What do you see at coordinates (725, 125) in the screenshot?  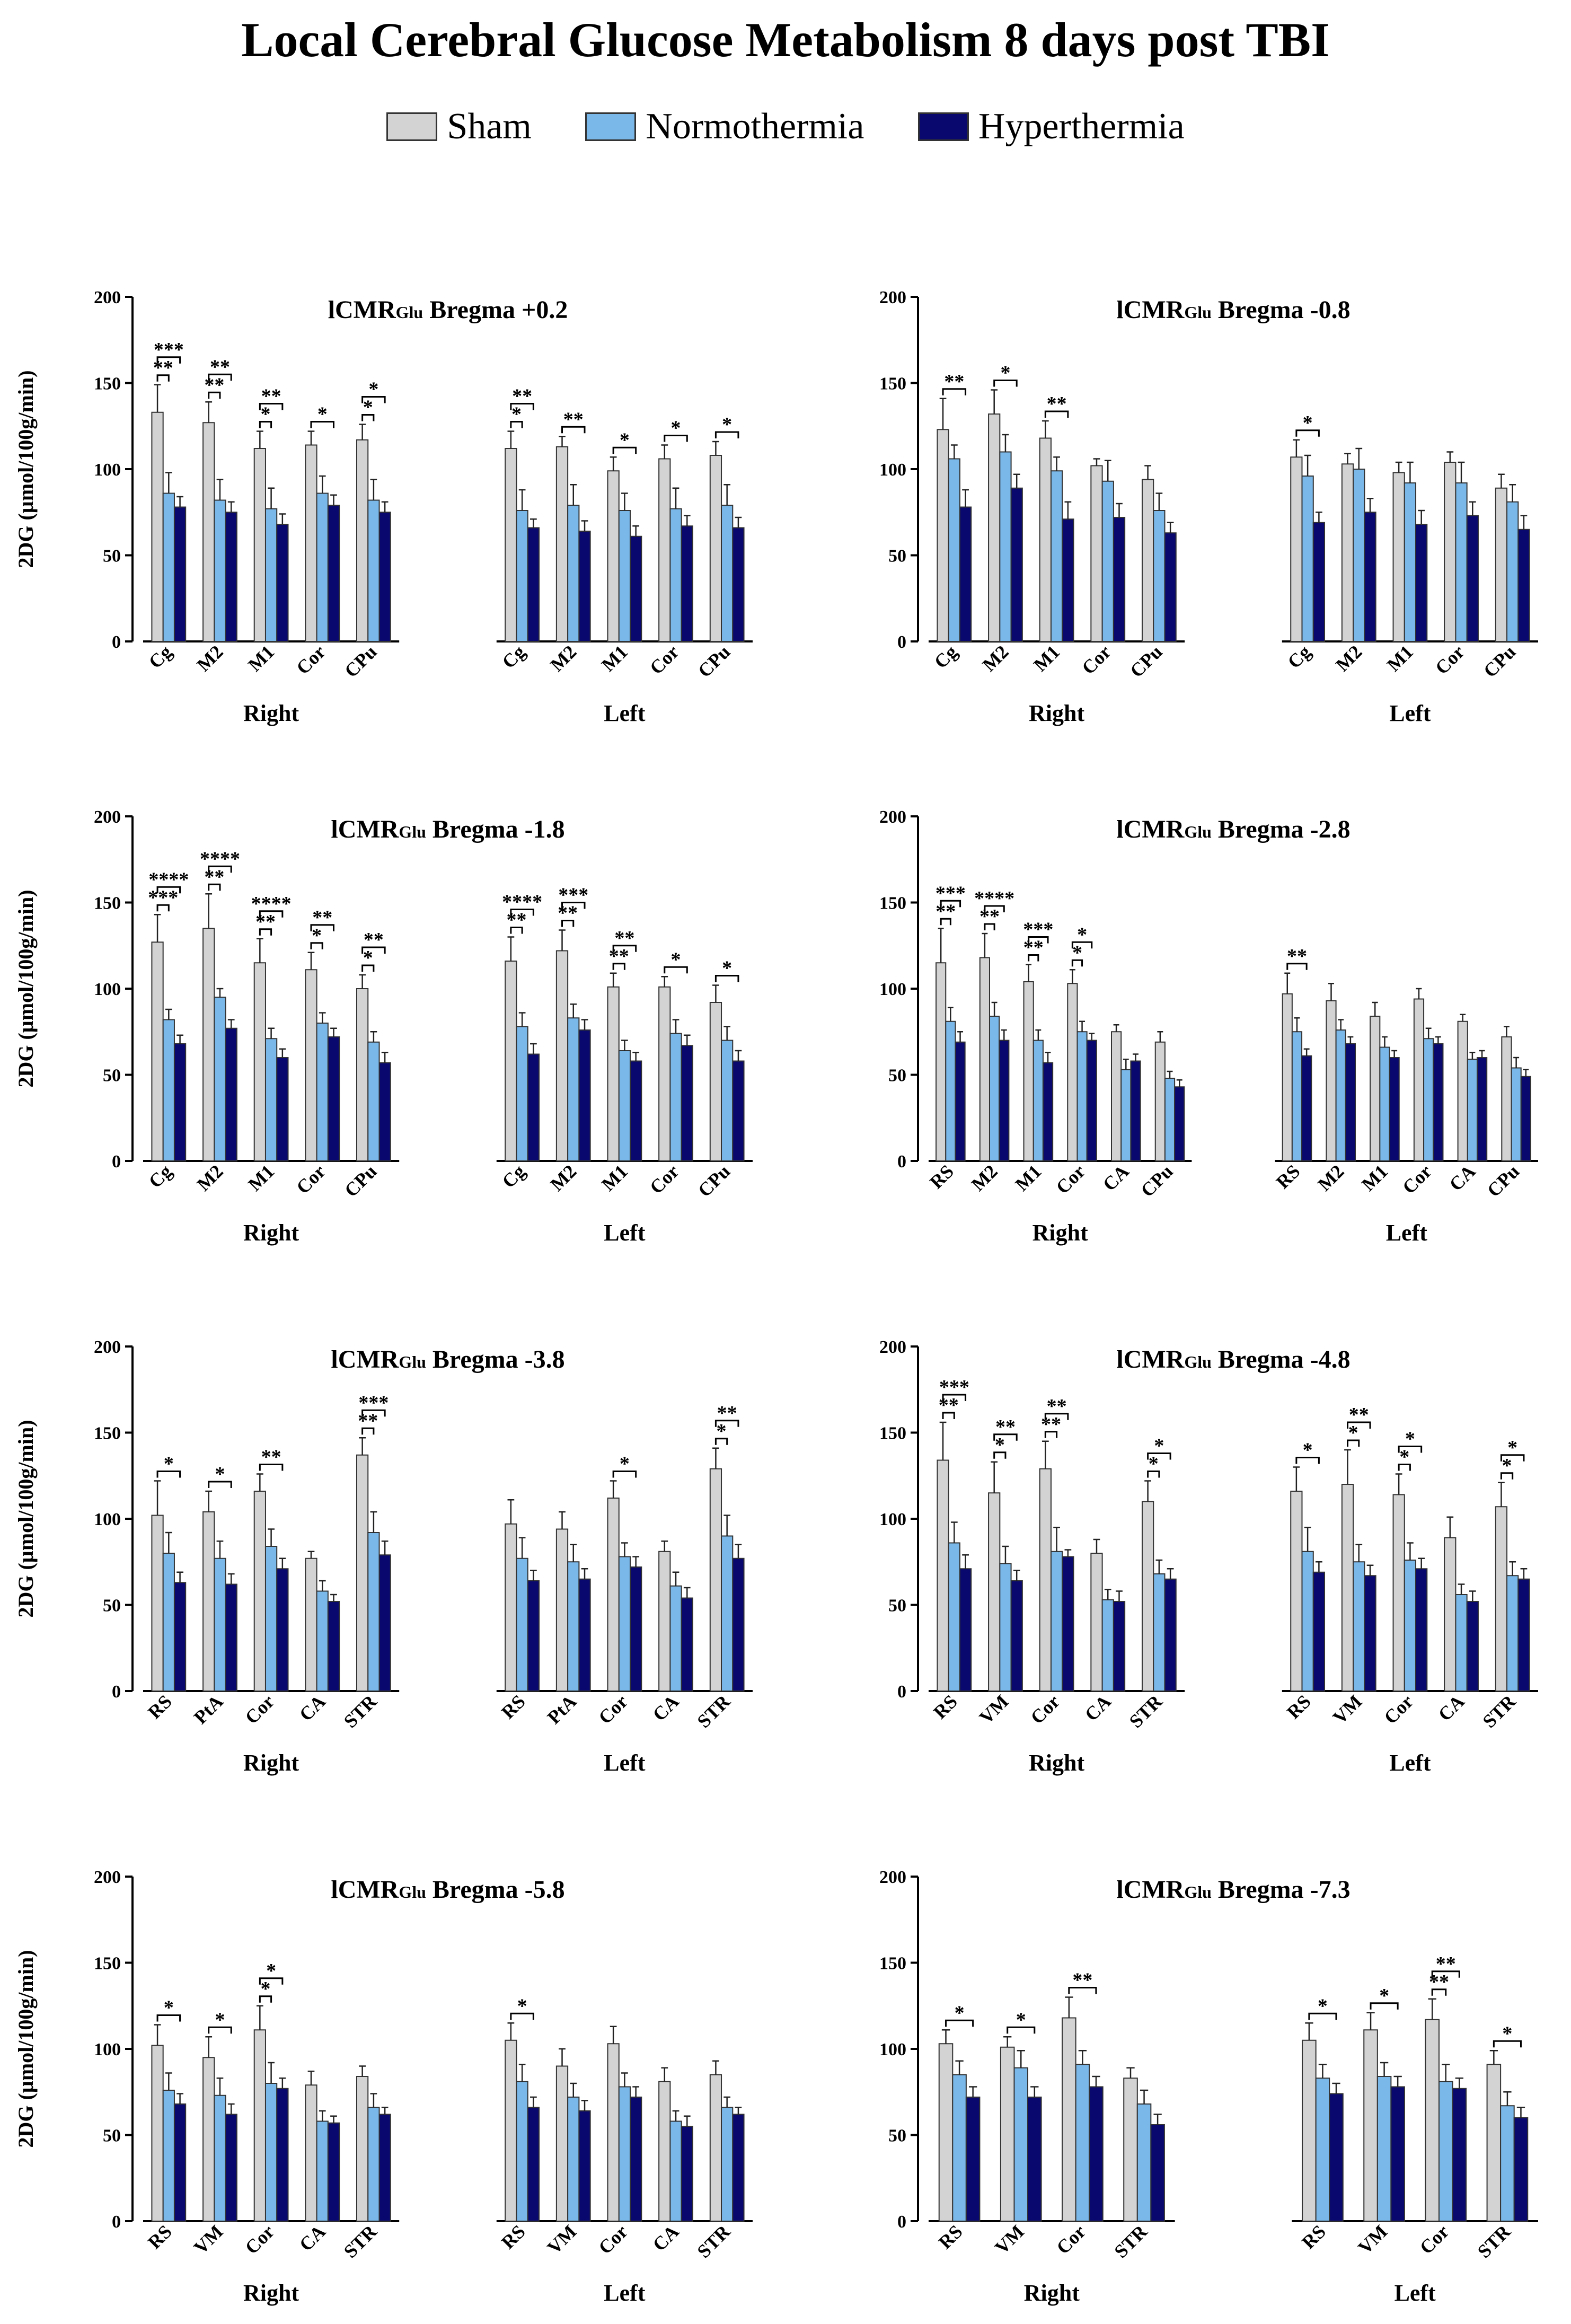 I see `legend-item-normothermia: Normothermia` at bounding box center [725, 125].